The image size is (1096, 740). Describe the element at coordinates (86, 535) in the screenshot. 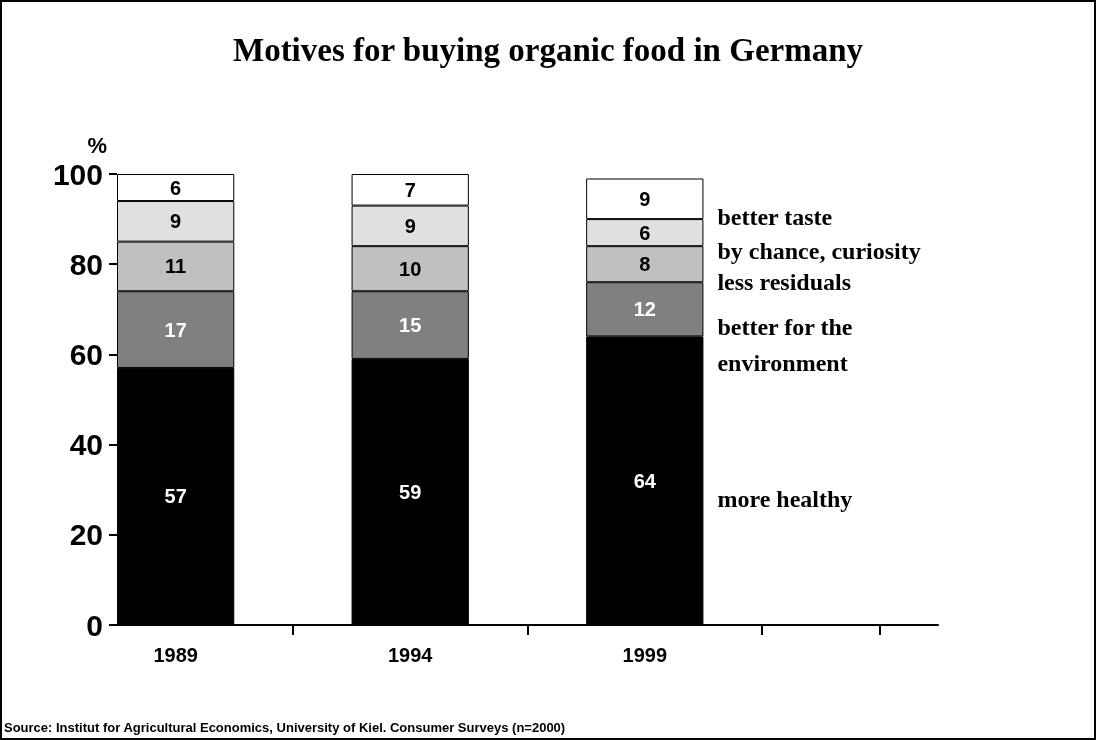

I see `y-tick-label: 20` at that location.